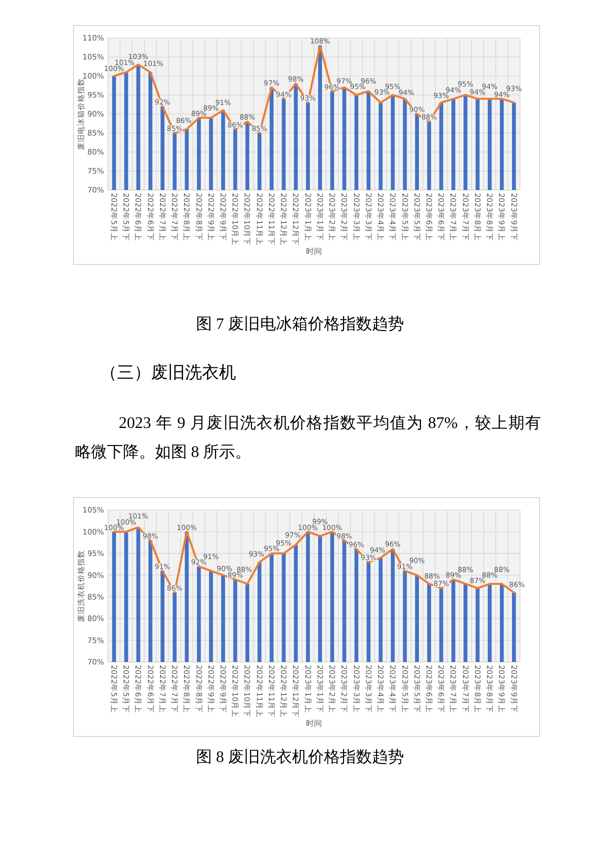 This screenshot has width=600, height=861. Describe the element at coordinates (308, 438) in the screenshot. I see `chart-subtitle: 2023 年 9 月废旧洗衣机价格指数平均值为 87%，较上期有略微下降。如图 8 所示。` at that location.